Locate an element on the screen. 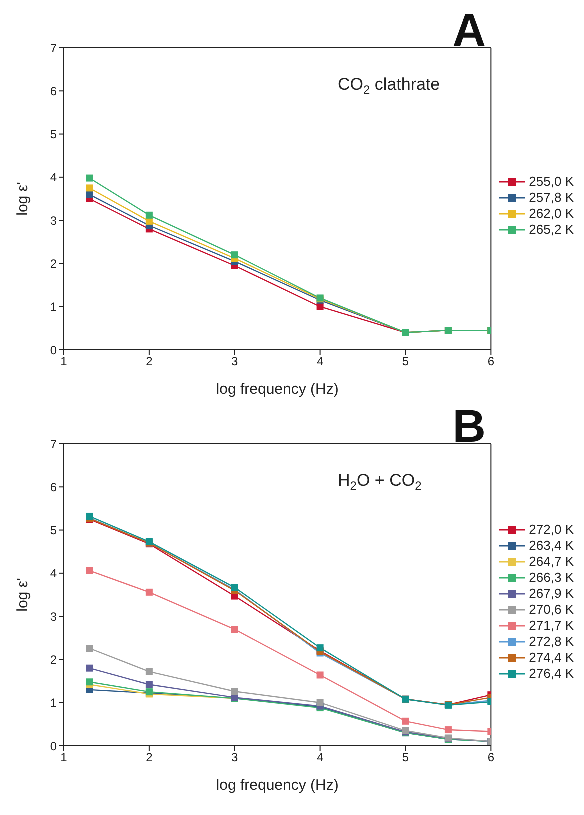 This screenshot has height=815, width=584. legend-label: 276,4 K is located at coordinates (551, 674).